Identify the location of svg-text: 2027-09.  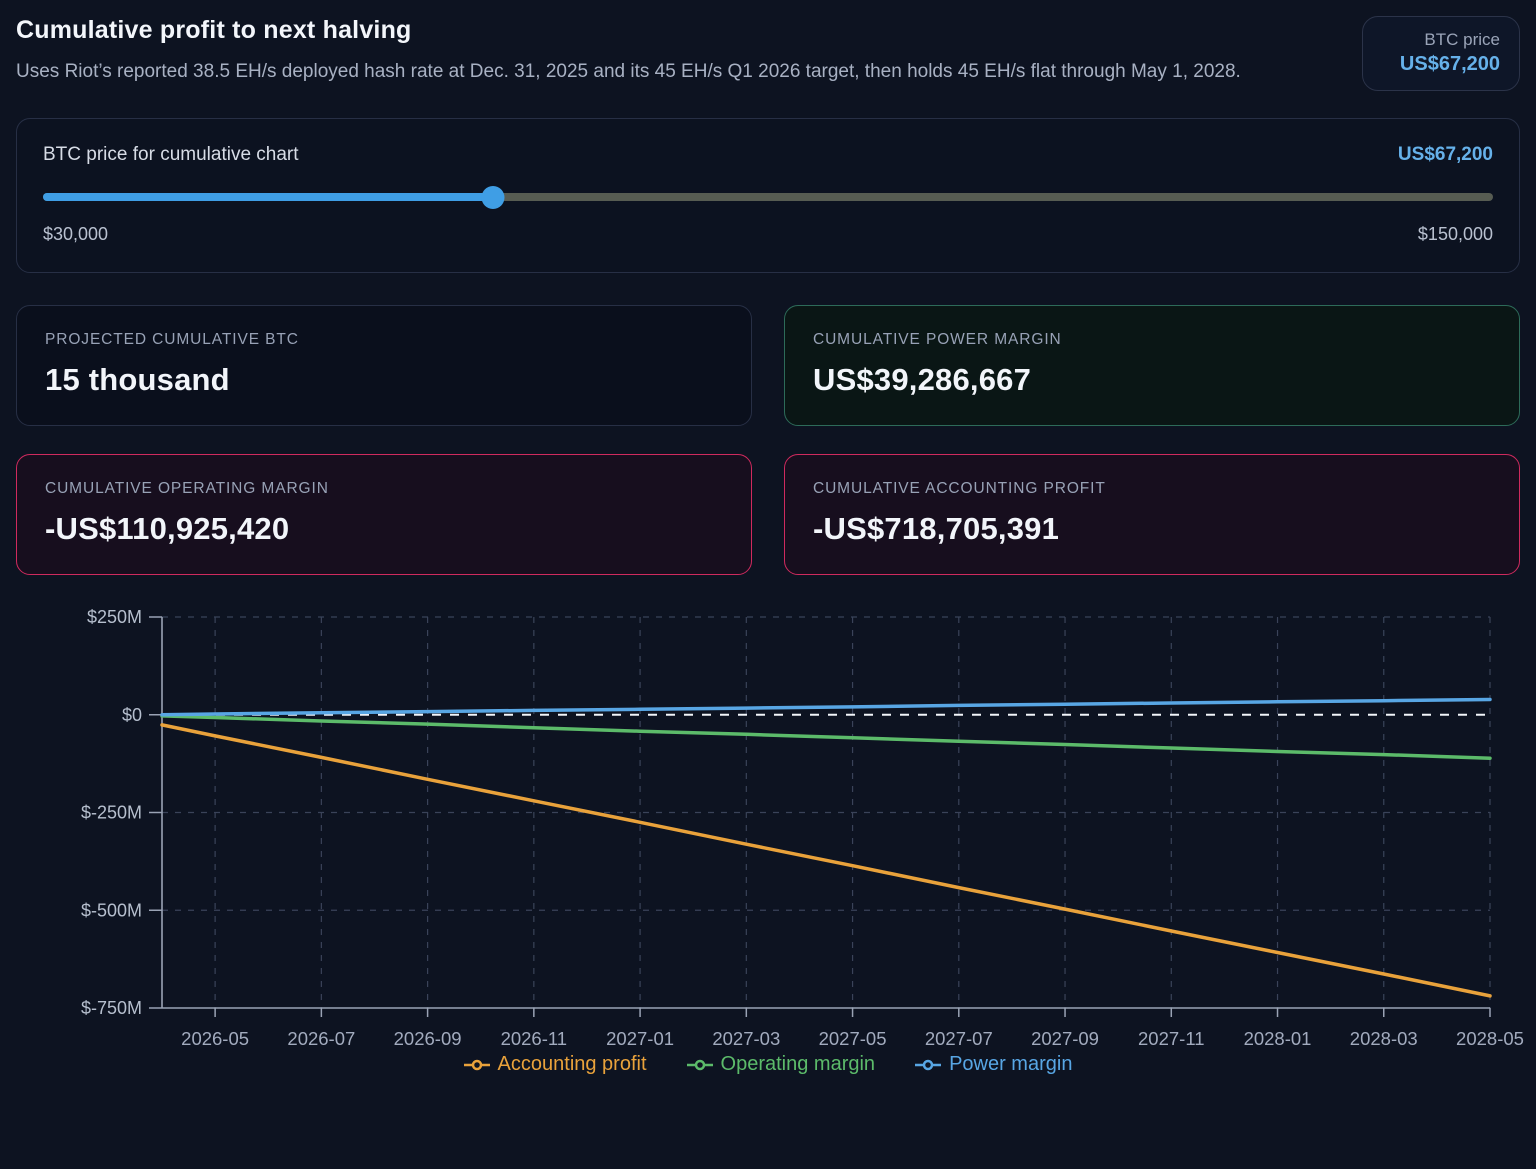
(1065, 1038).